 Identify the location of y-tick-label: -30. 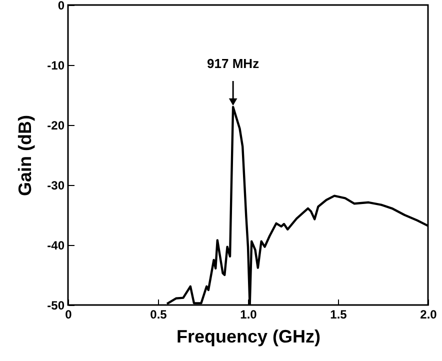
(56, 185).